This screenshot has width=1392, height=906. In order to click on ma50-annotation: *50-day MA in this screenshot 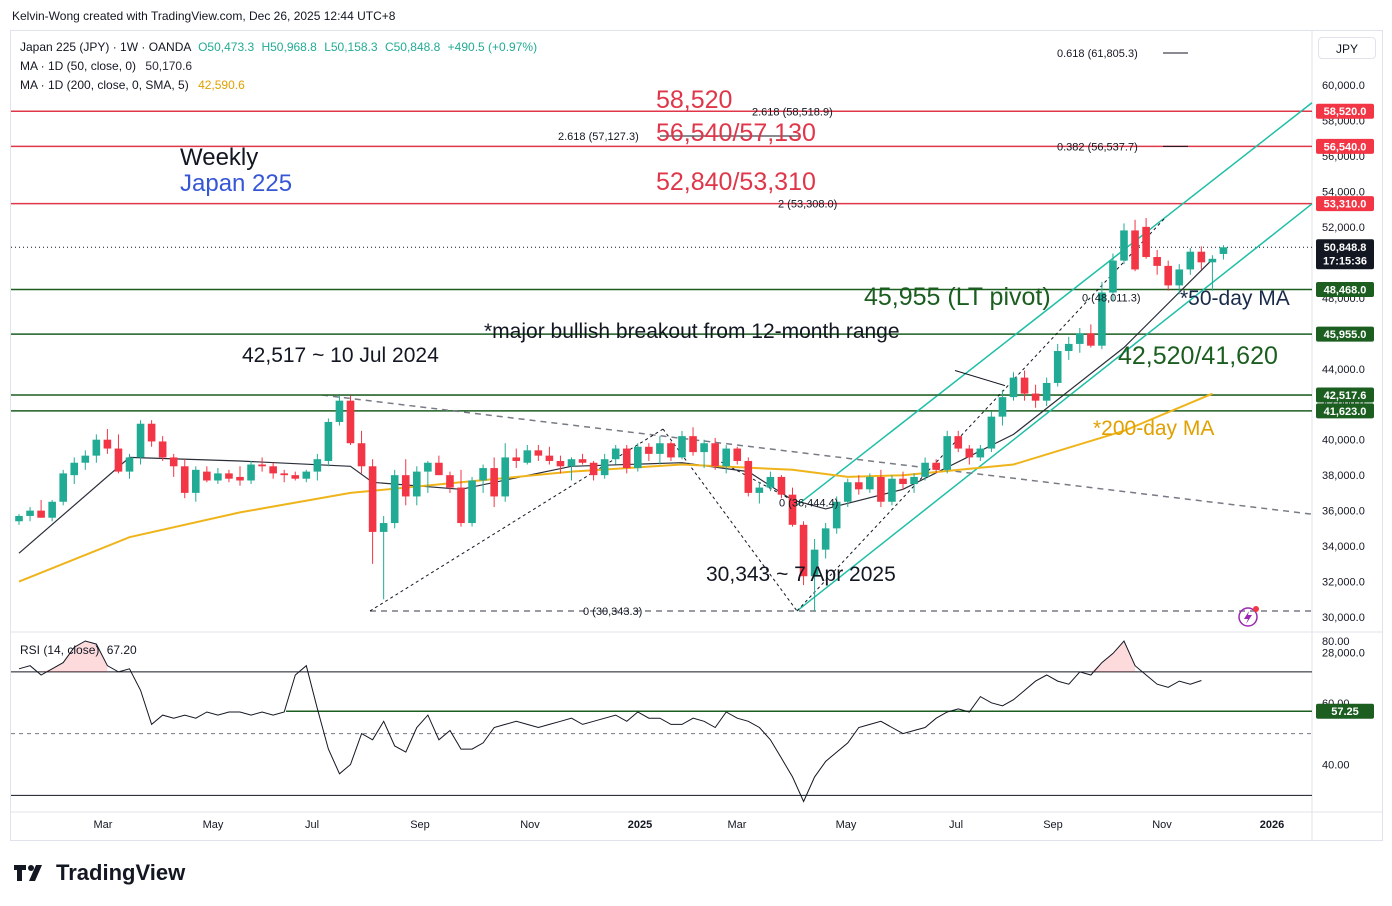, I will do `click(1235, 298)`.